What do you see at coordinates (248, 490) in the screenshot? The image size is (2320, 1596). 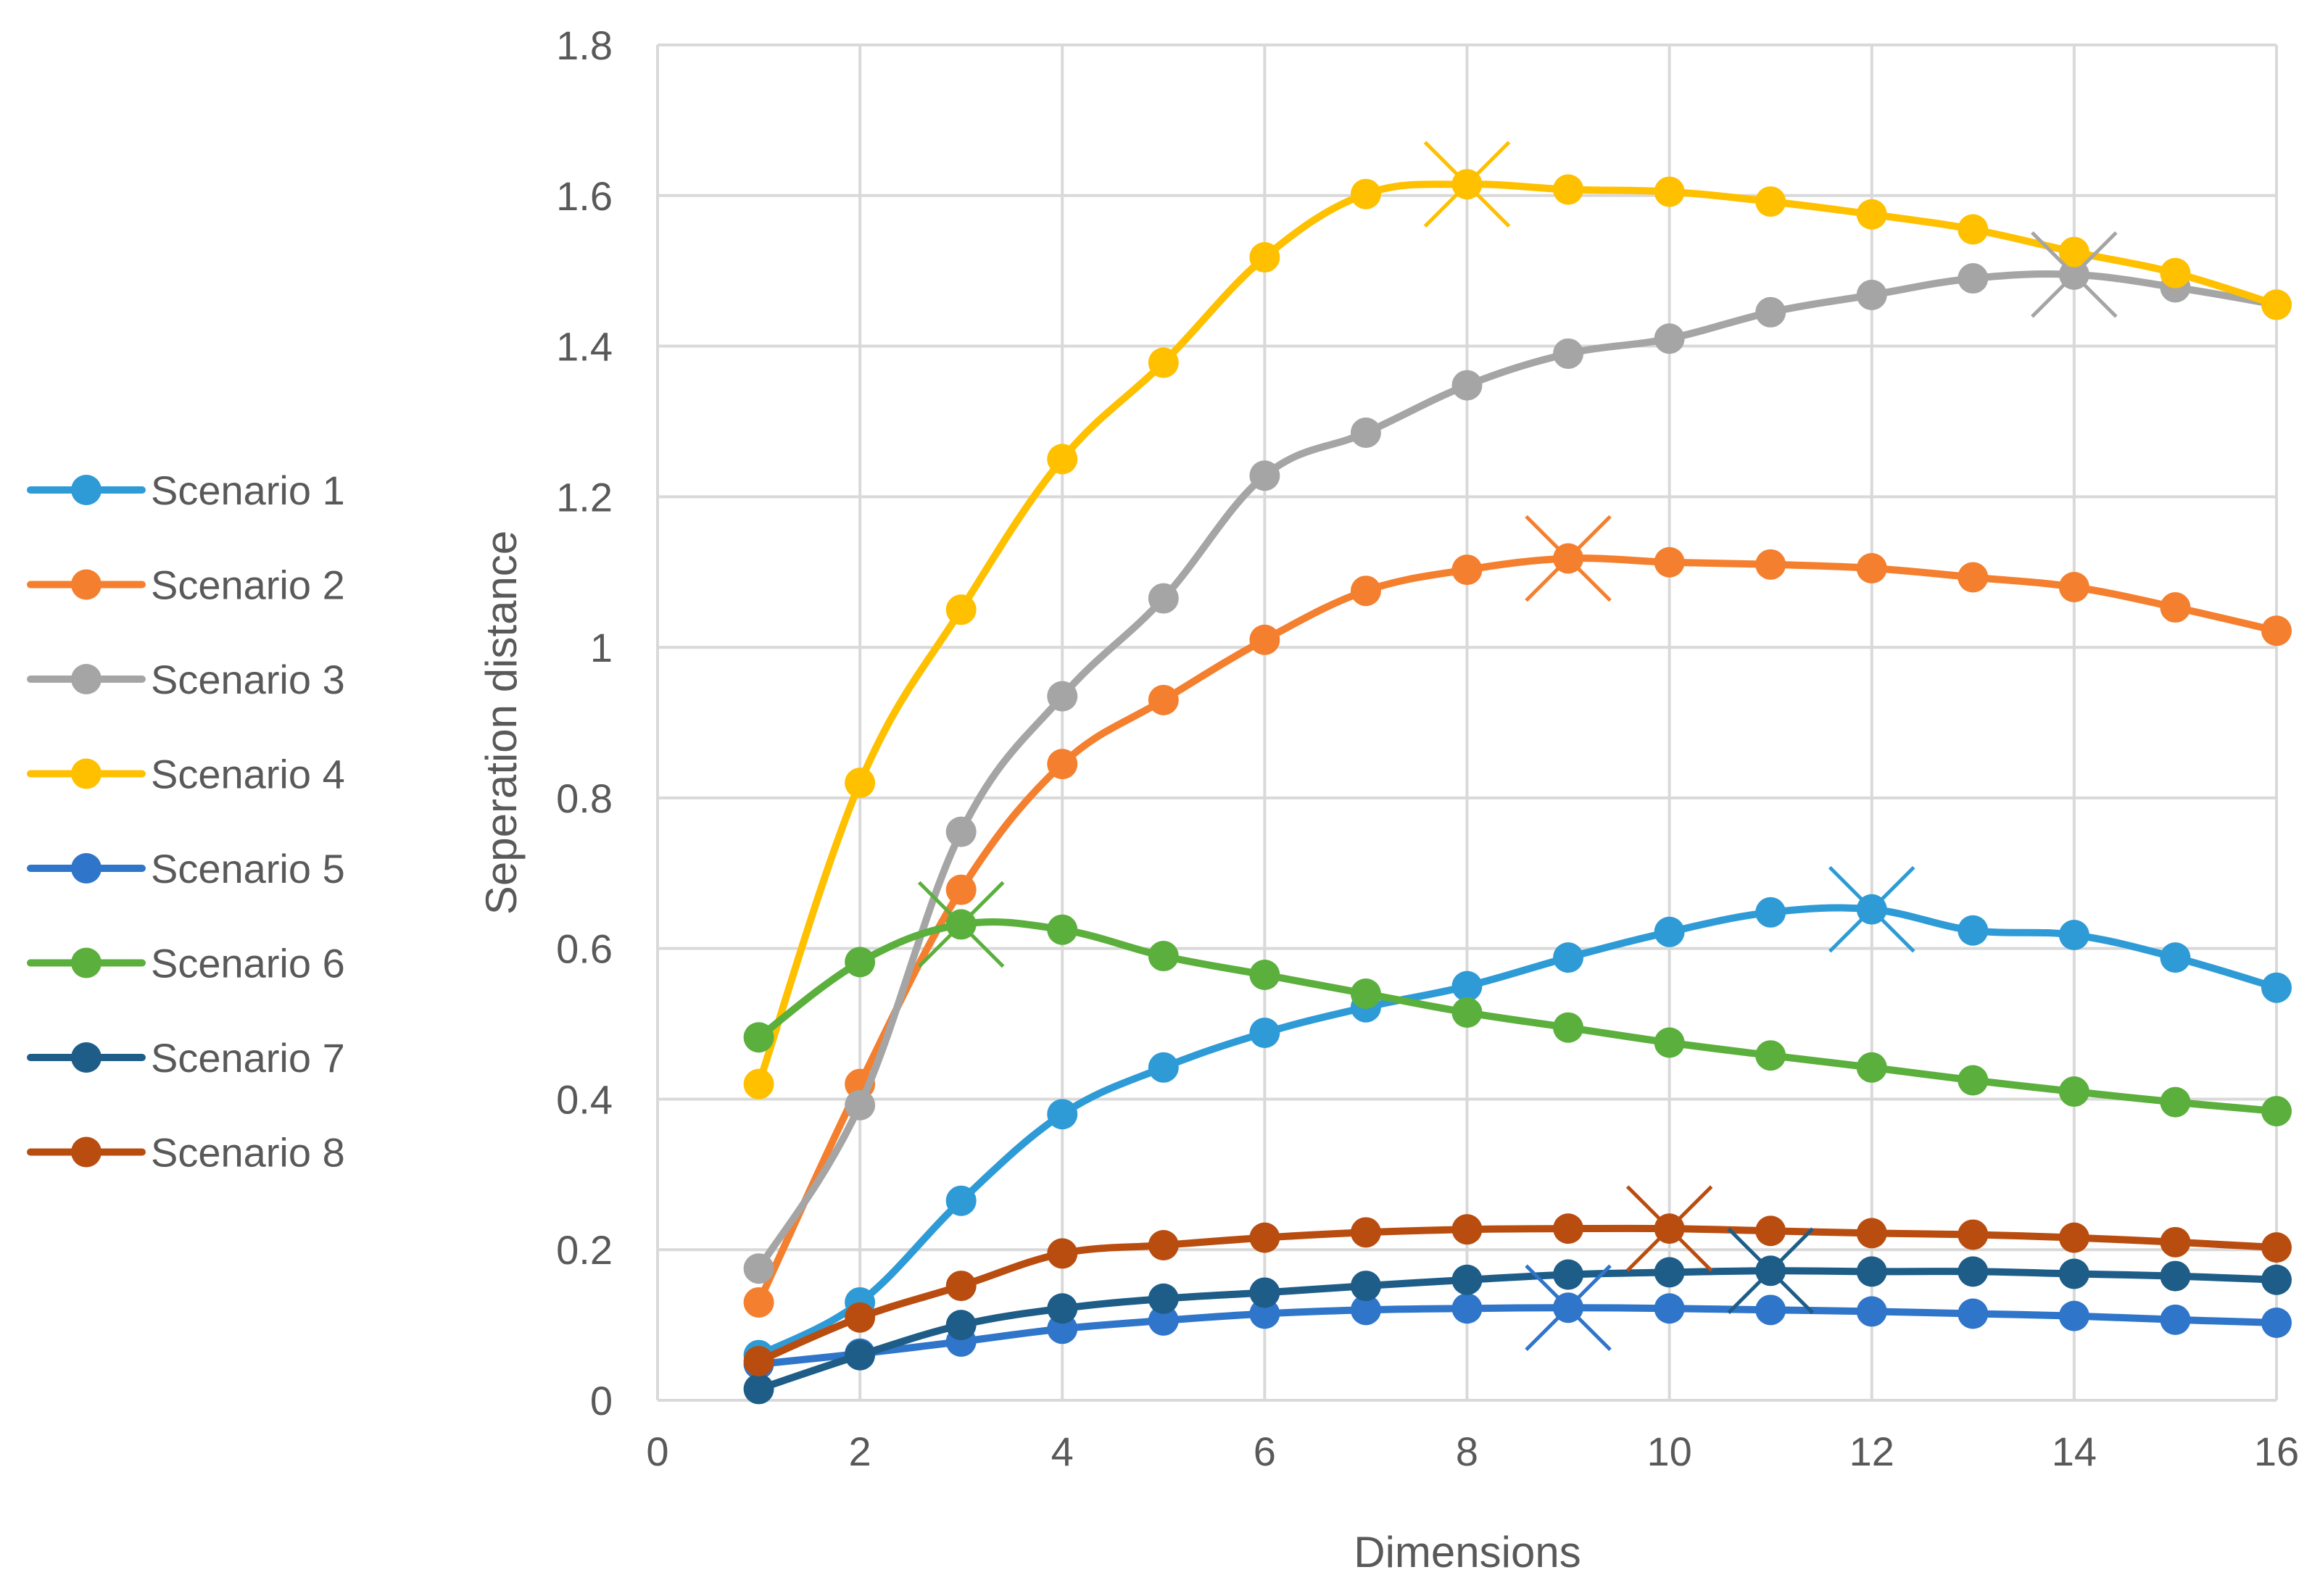 I see `legend-label: Scenario 1` at bounding box center [248, 490].